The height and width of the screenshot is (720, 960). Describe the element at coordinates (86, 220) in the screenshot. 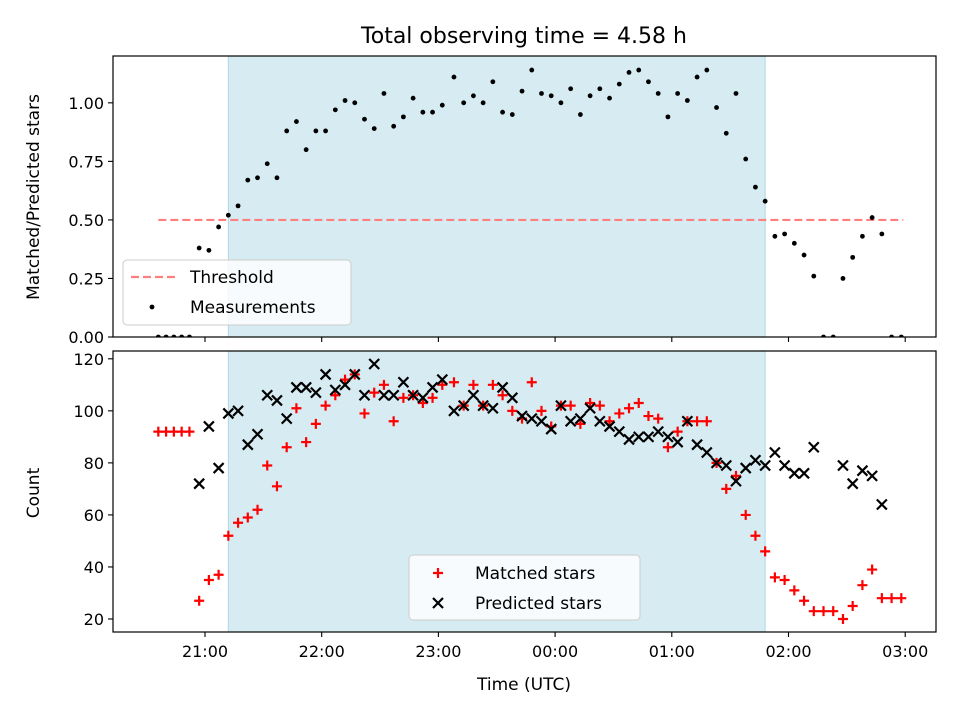

I see `top-y-tick-label-2: 0.50` at that location.